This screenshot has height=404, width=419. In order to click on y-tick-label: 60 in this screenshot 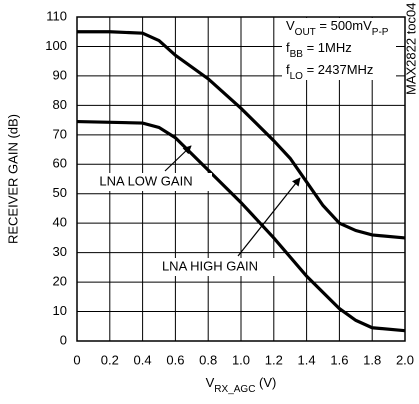, I will do `click(60, 163)`.